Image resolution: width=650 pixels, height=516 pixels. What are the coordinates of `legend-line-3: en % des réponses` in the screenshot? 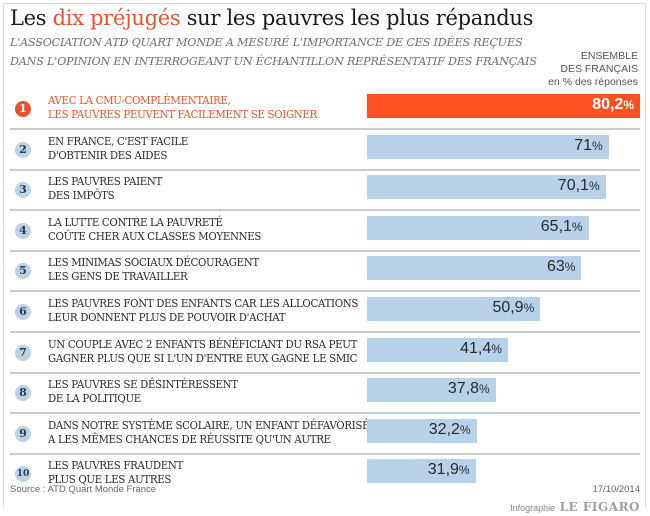 It's located at (593, 82).